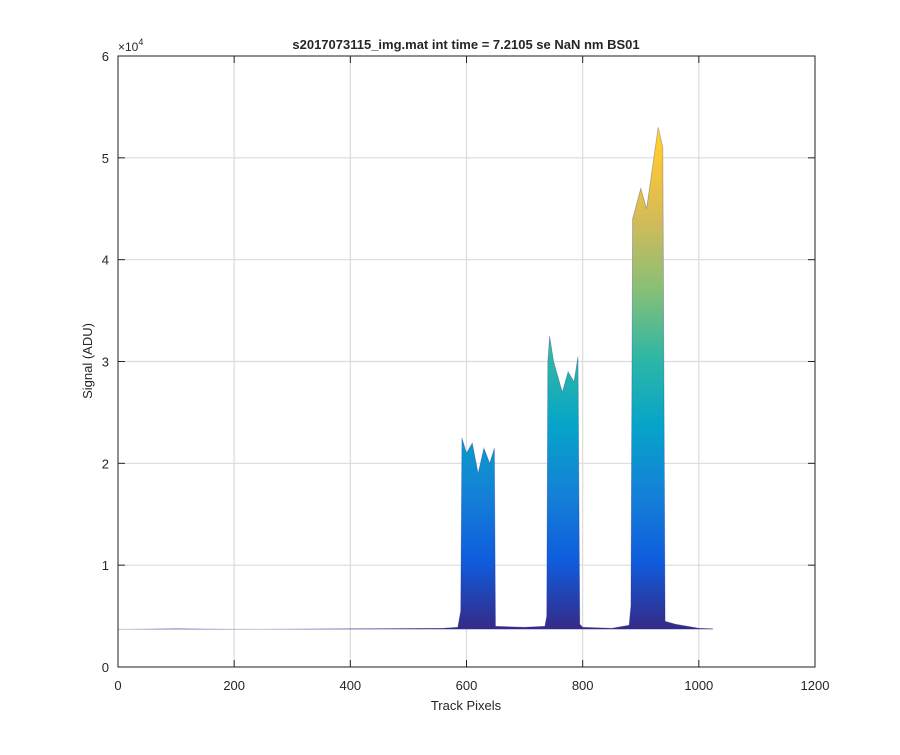  I want to click on y-tick-label: 5, so click(105, 158).